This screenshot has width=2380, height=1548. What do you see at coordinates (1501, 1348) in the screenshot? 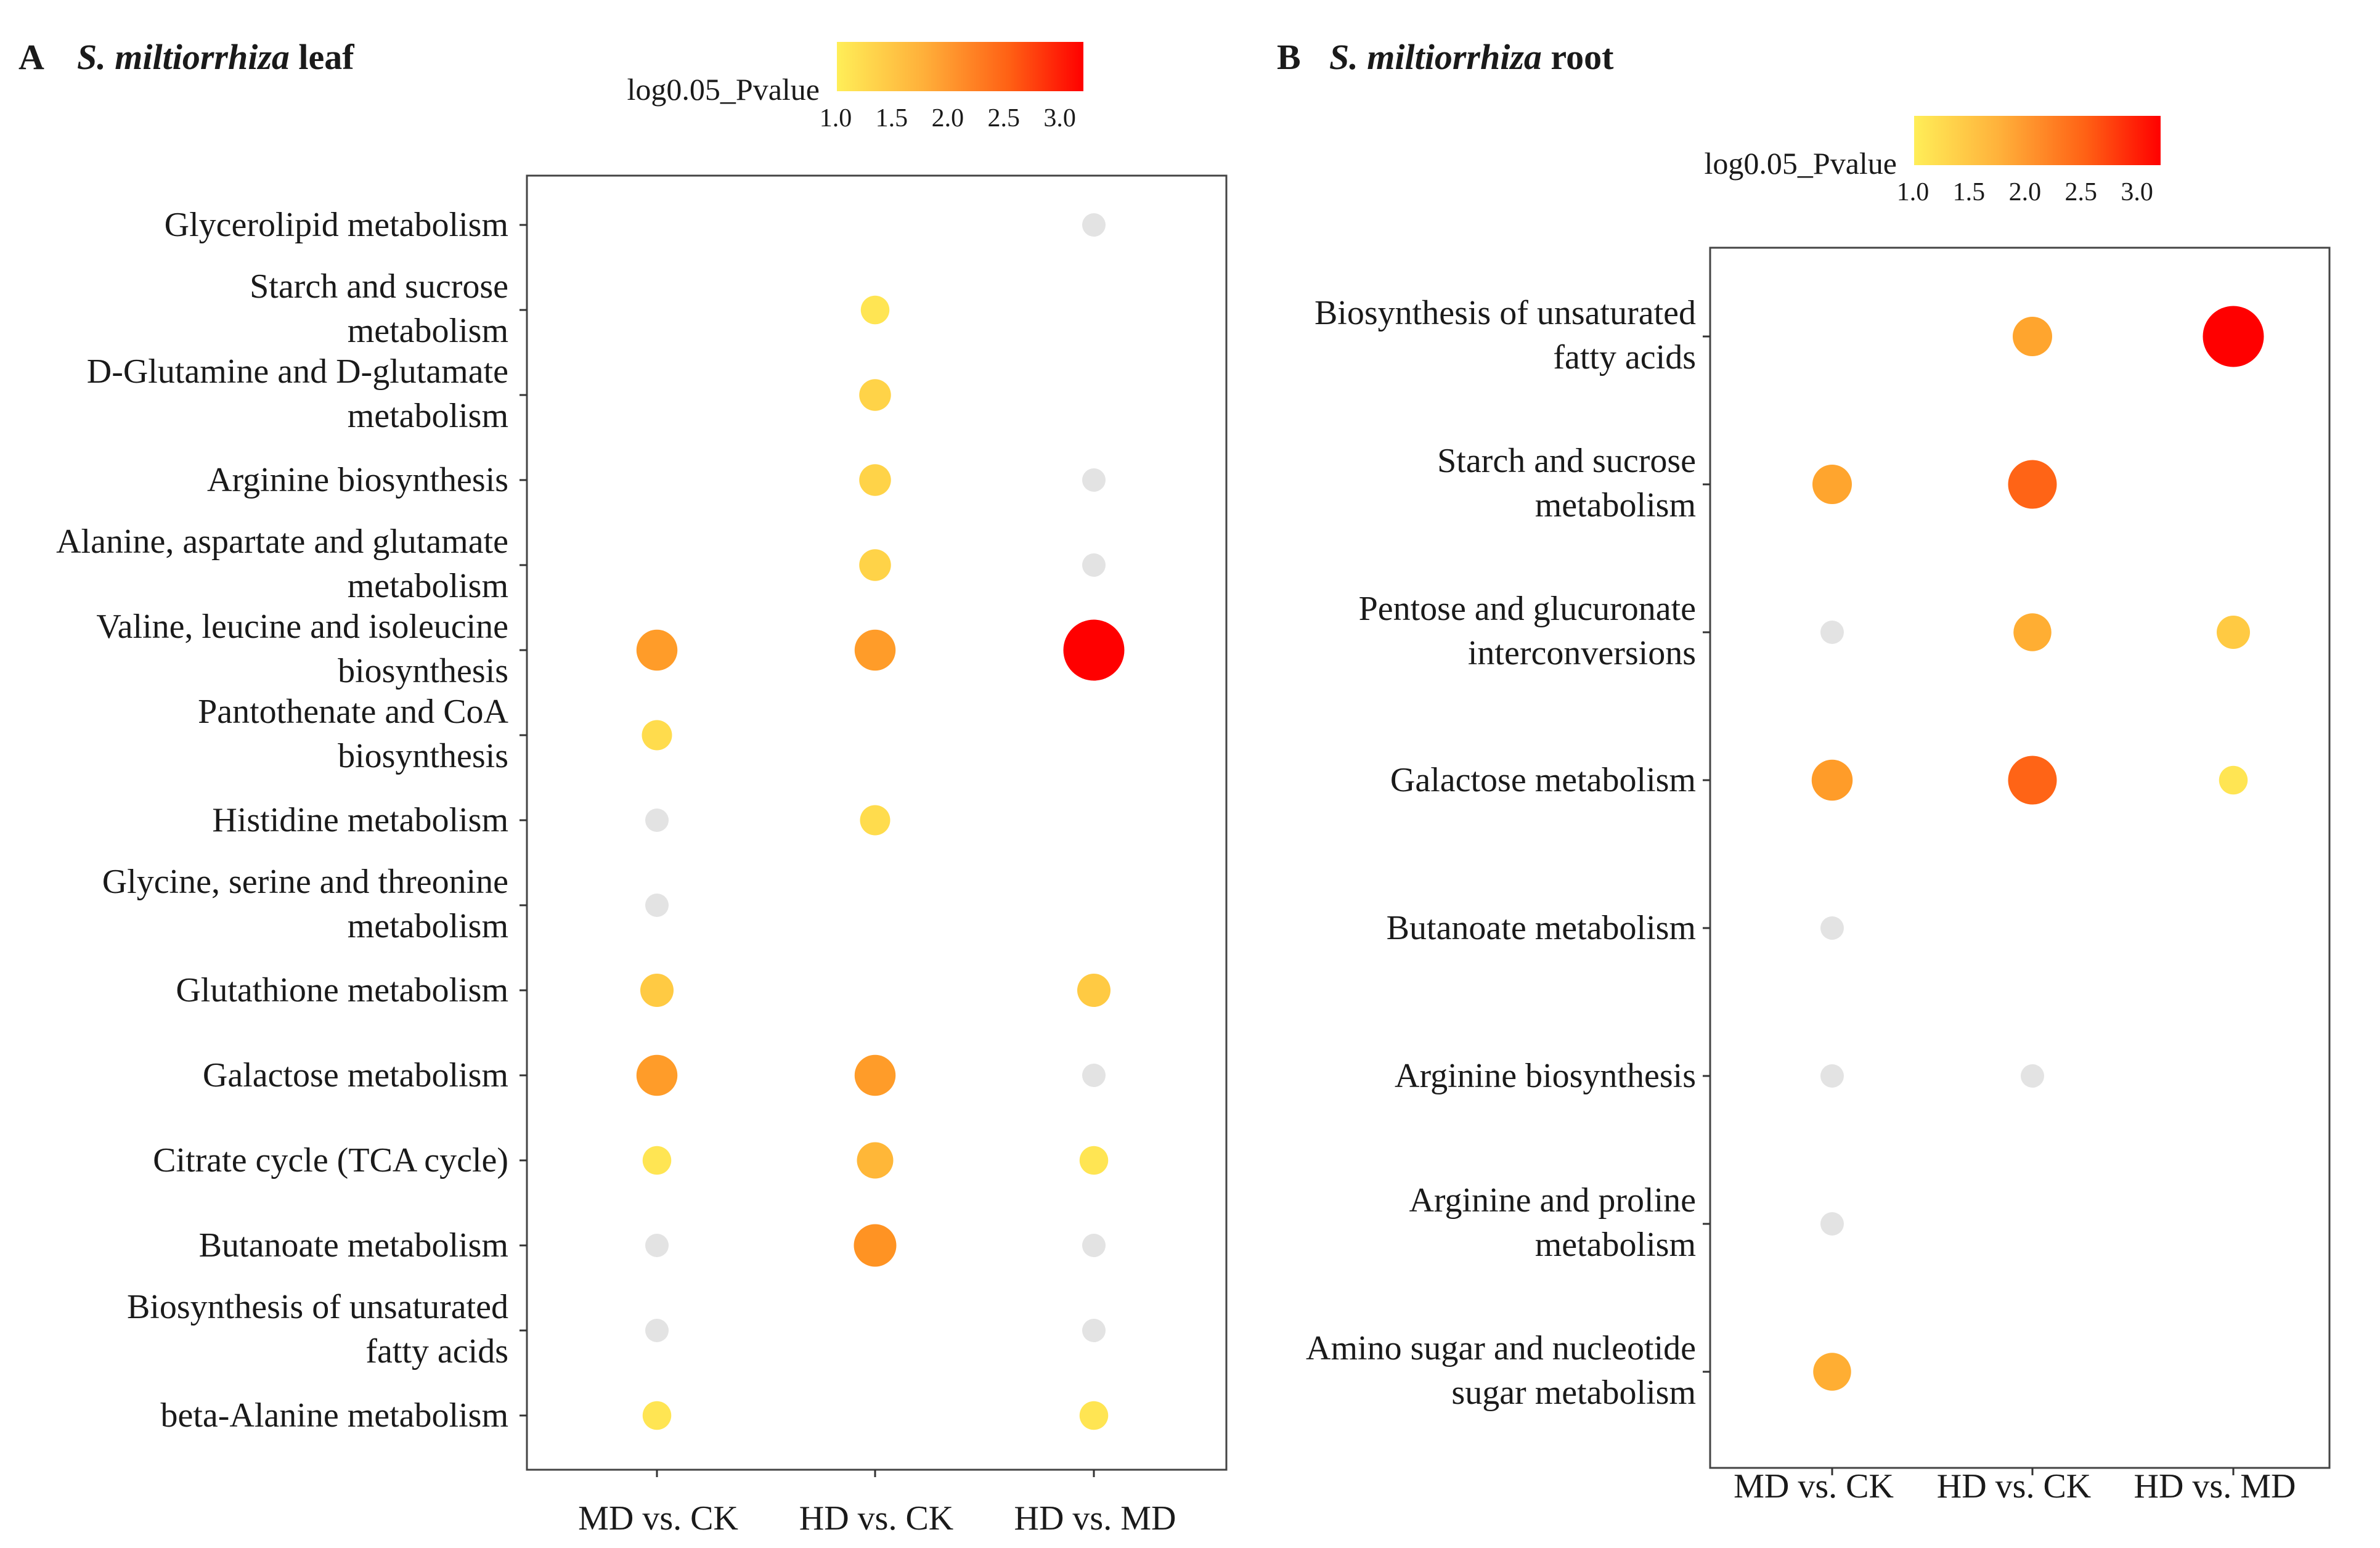
I see `panel-b-row-label: Amino sugar and nucleotide` at bounding box center [1501, 1348].